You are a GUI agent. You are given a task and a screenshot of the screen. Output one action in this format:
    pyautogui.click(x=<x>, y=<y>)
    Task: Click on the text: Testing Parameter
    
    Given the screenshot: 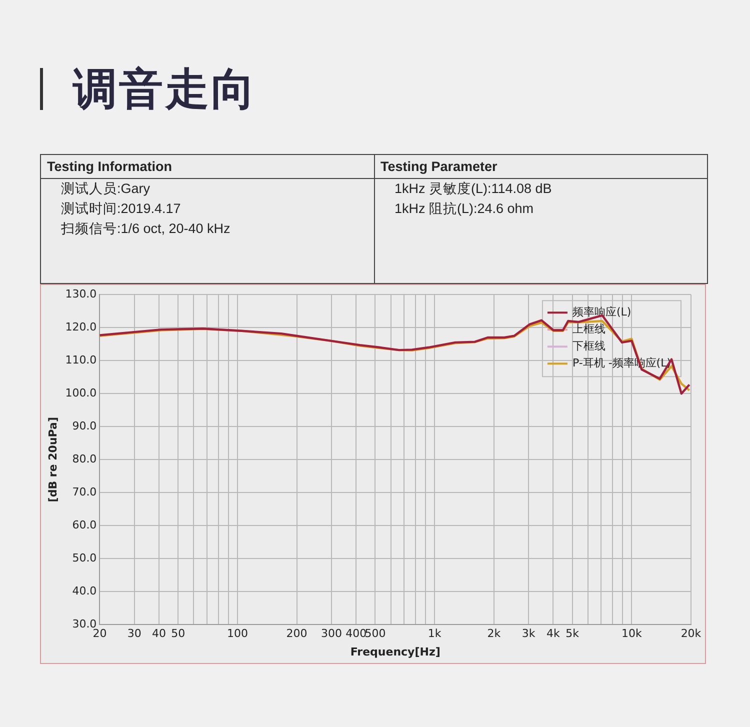 What is the action you would take?
    pyautogui.click(x=540, y=167)
    